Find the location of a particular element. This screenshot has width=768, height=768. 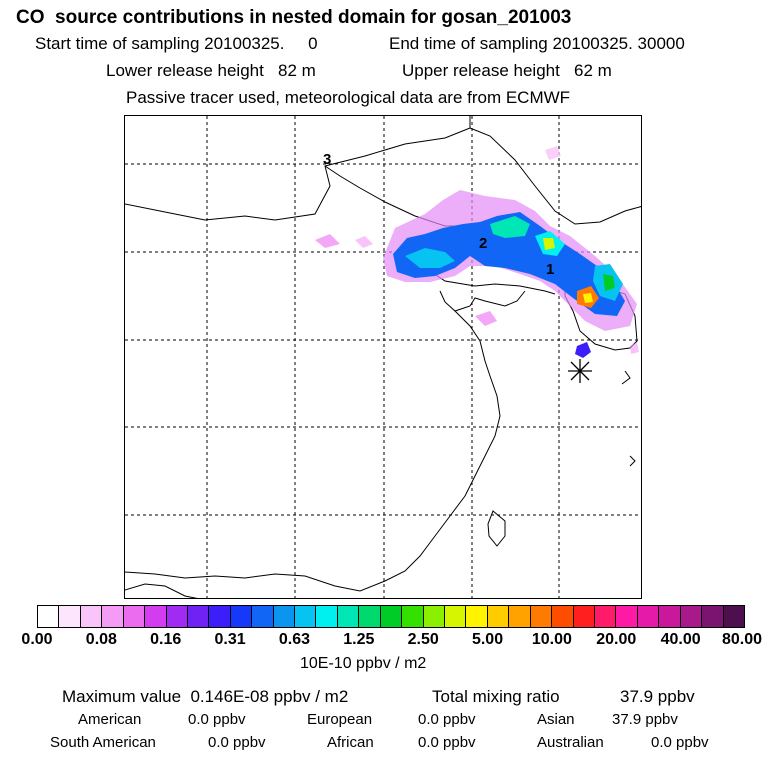

south-american-label: South American is located at coordinates (103, 742).